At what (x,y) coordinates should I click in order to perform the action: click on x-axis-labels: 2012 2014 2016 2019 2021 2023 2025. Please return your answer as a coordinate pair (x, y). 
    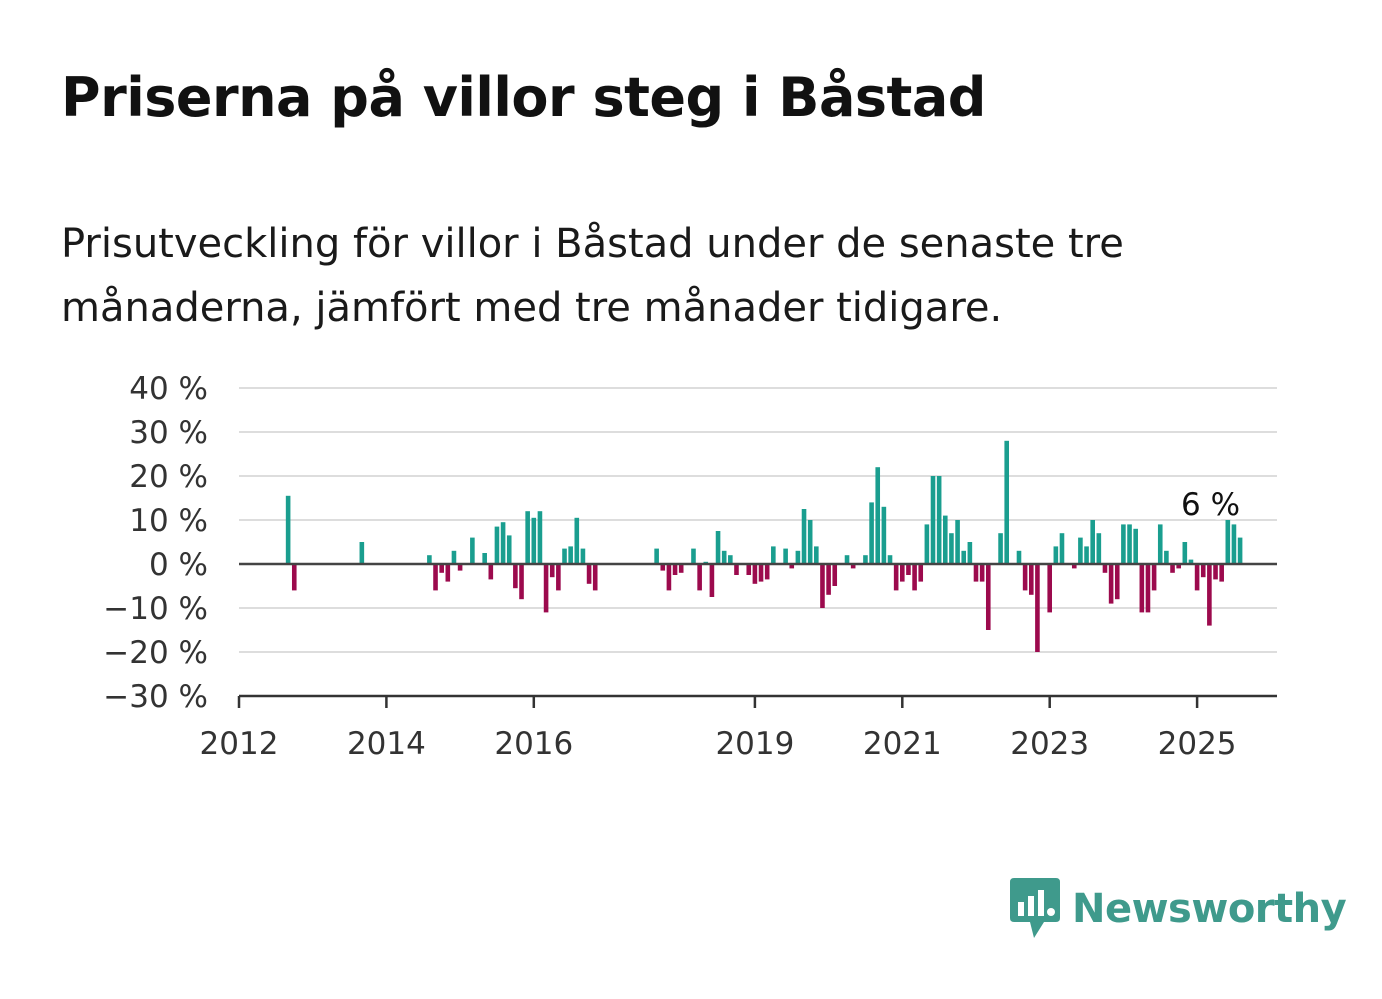
    Looking at the image, I should click on (718, 744).